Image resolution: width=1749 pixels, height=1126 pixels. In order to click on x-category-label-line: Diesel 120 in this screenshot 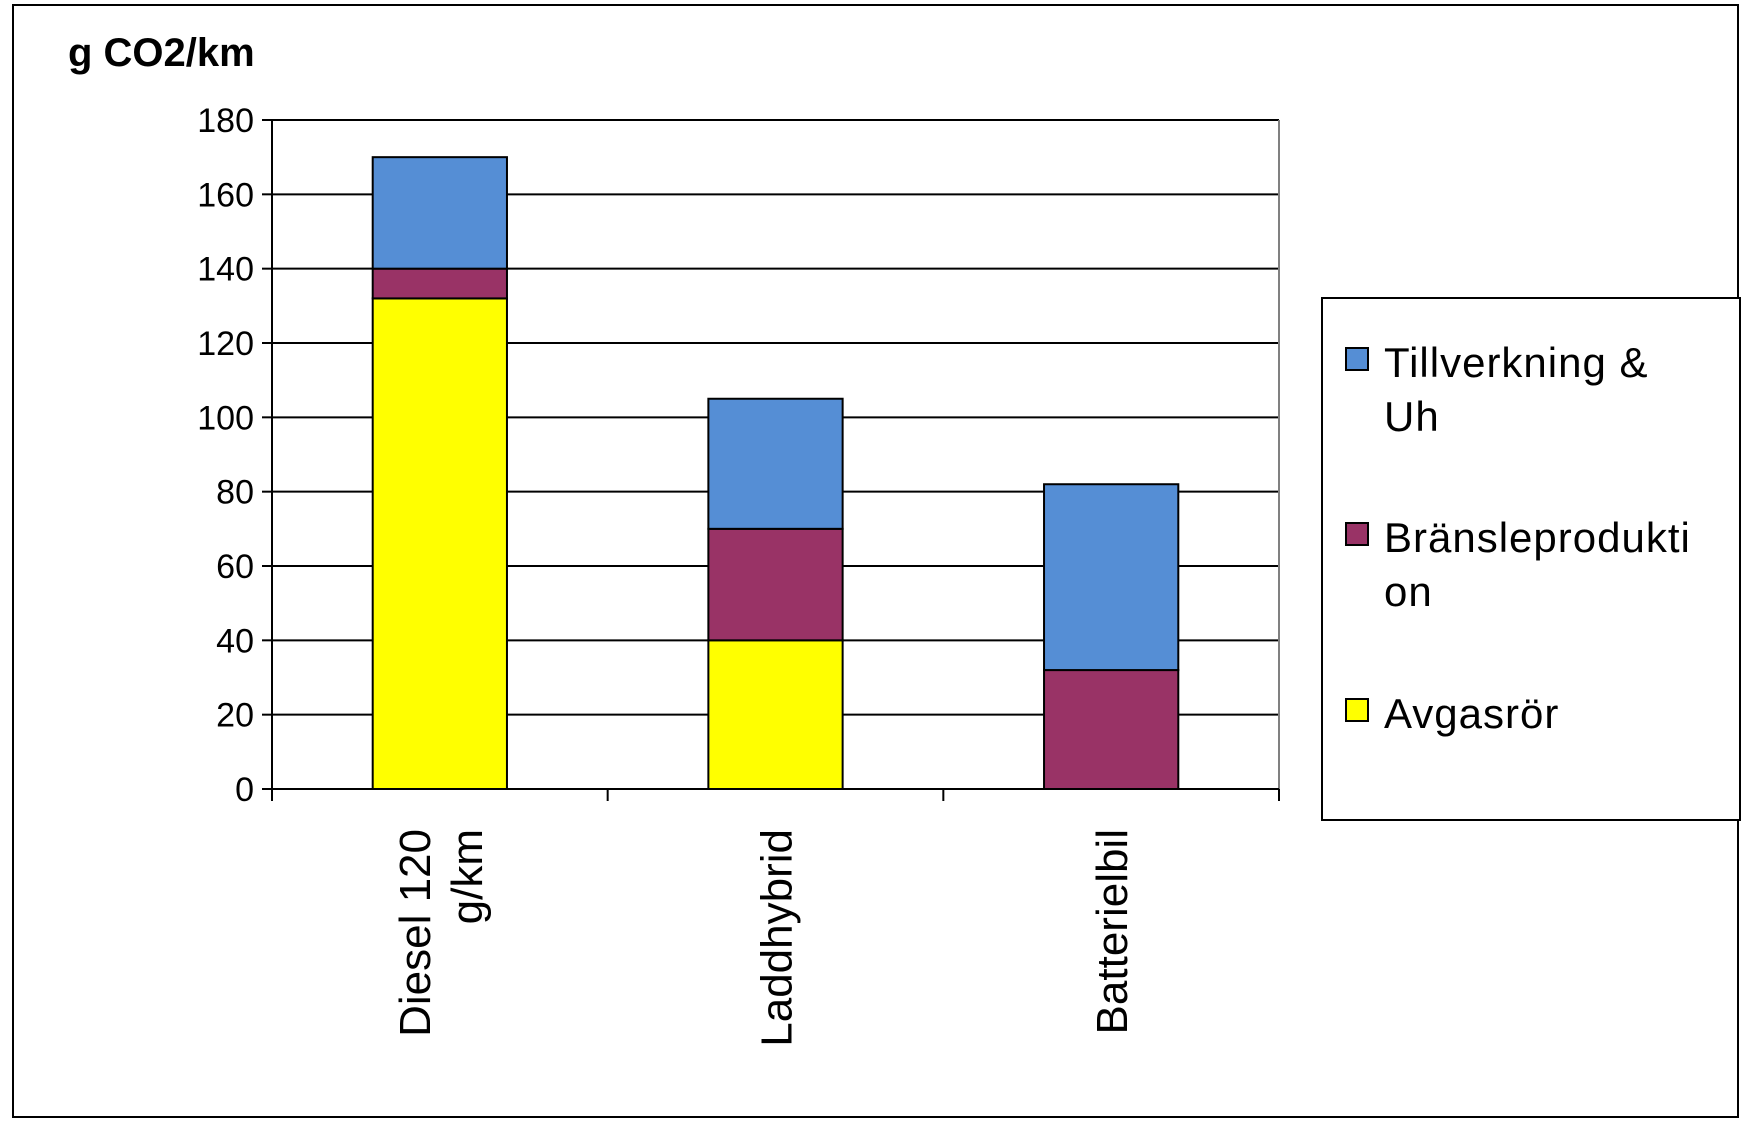, I will do `click(415, 933)`.